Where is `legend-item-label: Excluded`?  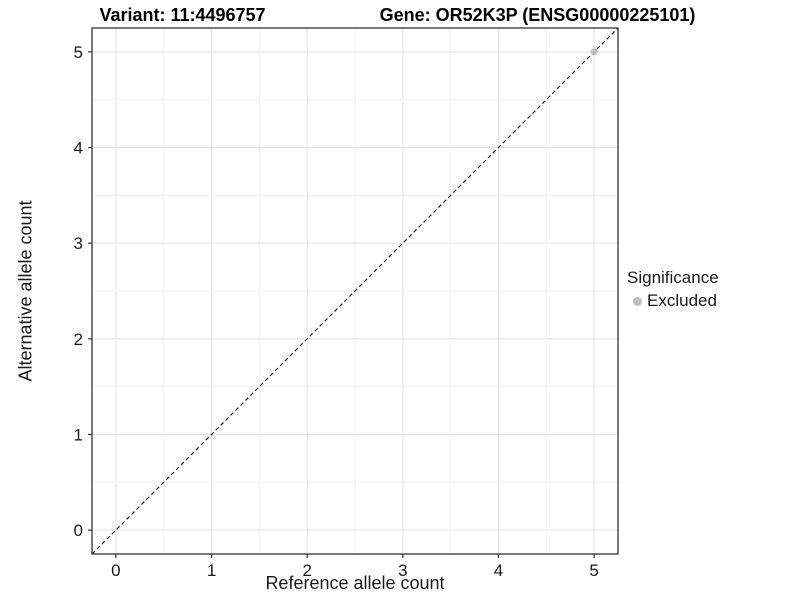
legend-item-label: Excluded is located at coordinates (682, 300).